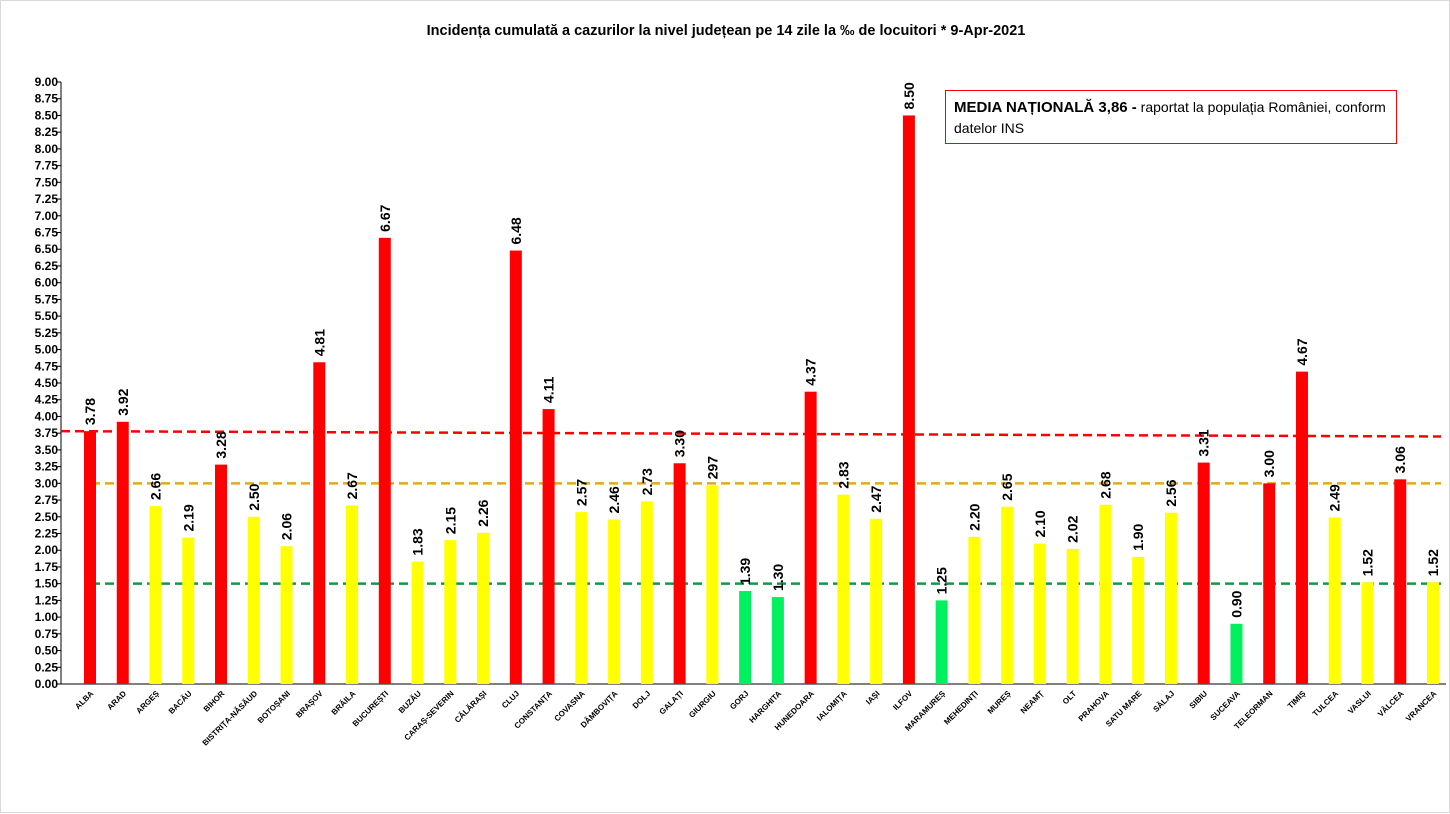 The width and height of the screenshot is (1450, 814). Describe the element at coordinates (287, 526) in the screenshot. I see `data-label: 2.06` at that location.